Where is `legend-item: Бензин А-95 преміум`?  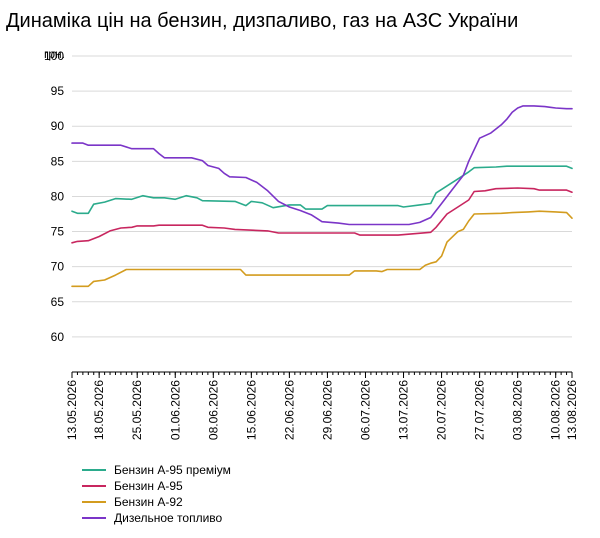
legend-item: Бензин А-95 преміум is located at coordinates (156, 470).